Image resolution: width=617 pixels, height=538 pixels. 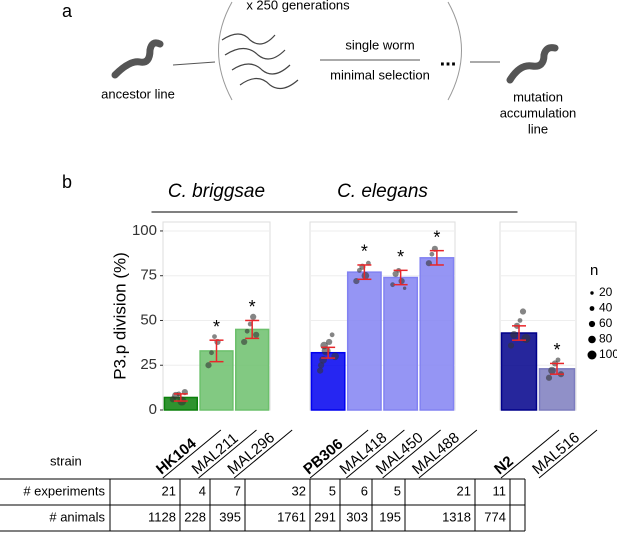 I want to click on arrow, so click(x=194, y=63).